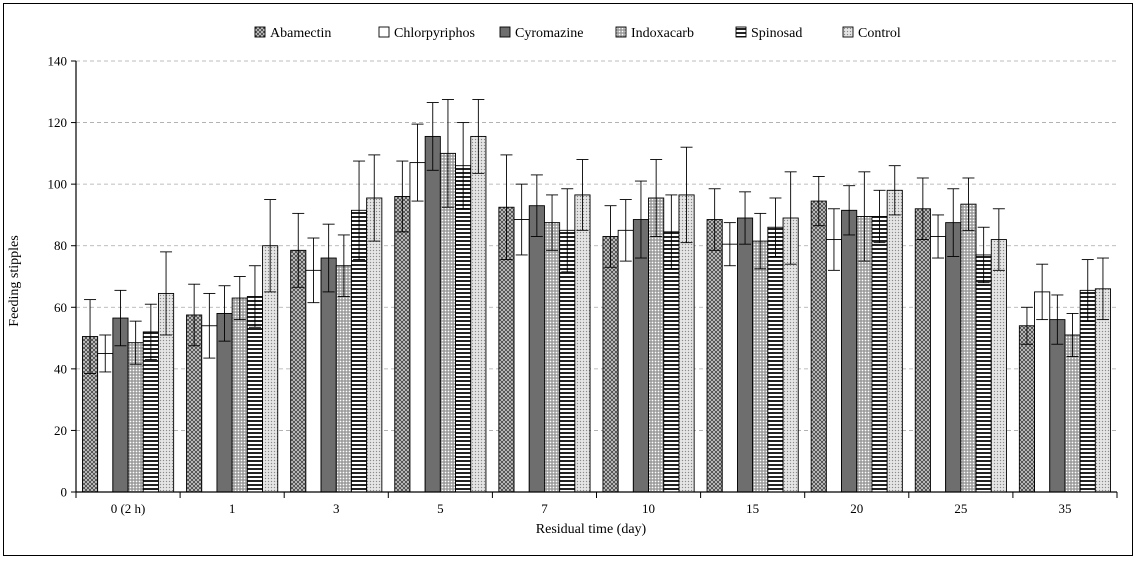 The width and height of the screenshot is (1138, 562). Describe the element at coordinates (856, 508) in the screenshot. I see `x-tick-label: 20` at that location.